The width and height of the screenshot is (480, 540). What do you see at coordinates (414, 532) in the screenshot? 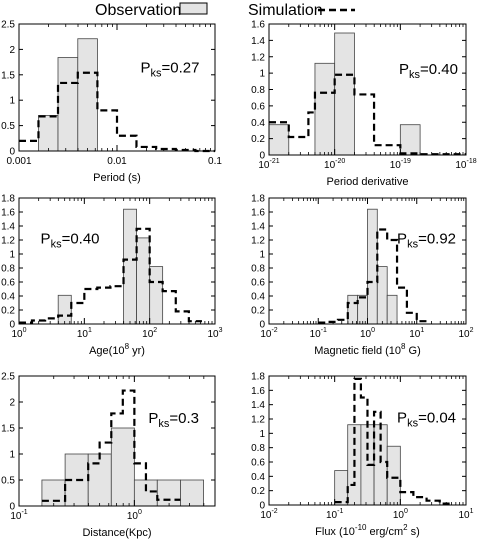
I see `x-axis-label-text: s)` at bounding box center [414, 532].